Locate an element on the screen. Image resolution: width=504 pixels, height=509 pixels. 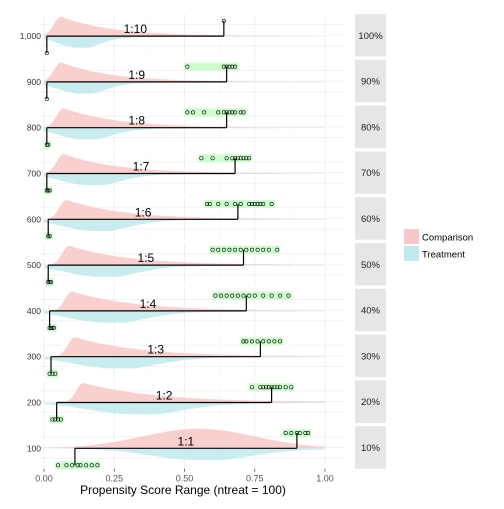
row-label: 900 is located at coordinates (34, 82).